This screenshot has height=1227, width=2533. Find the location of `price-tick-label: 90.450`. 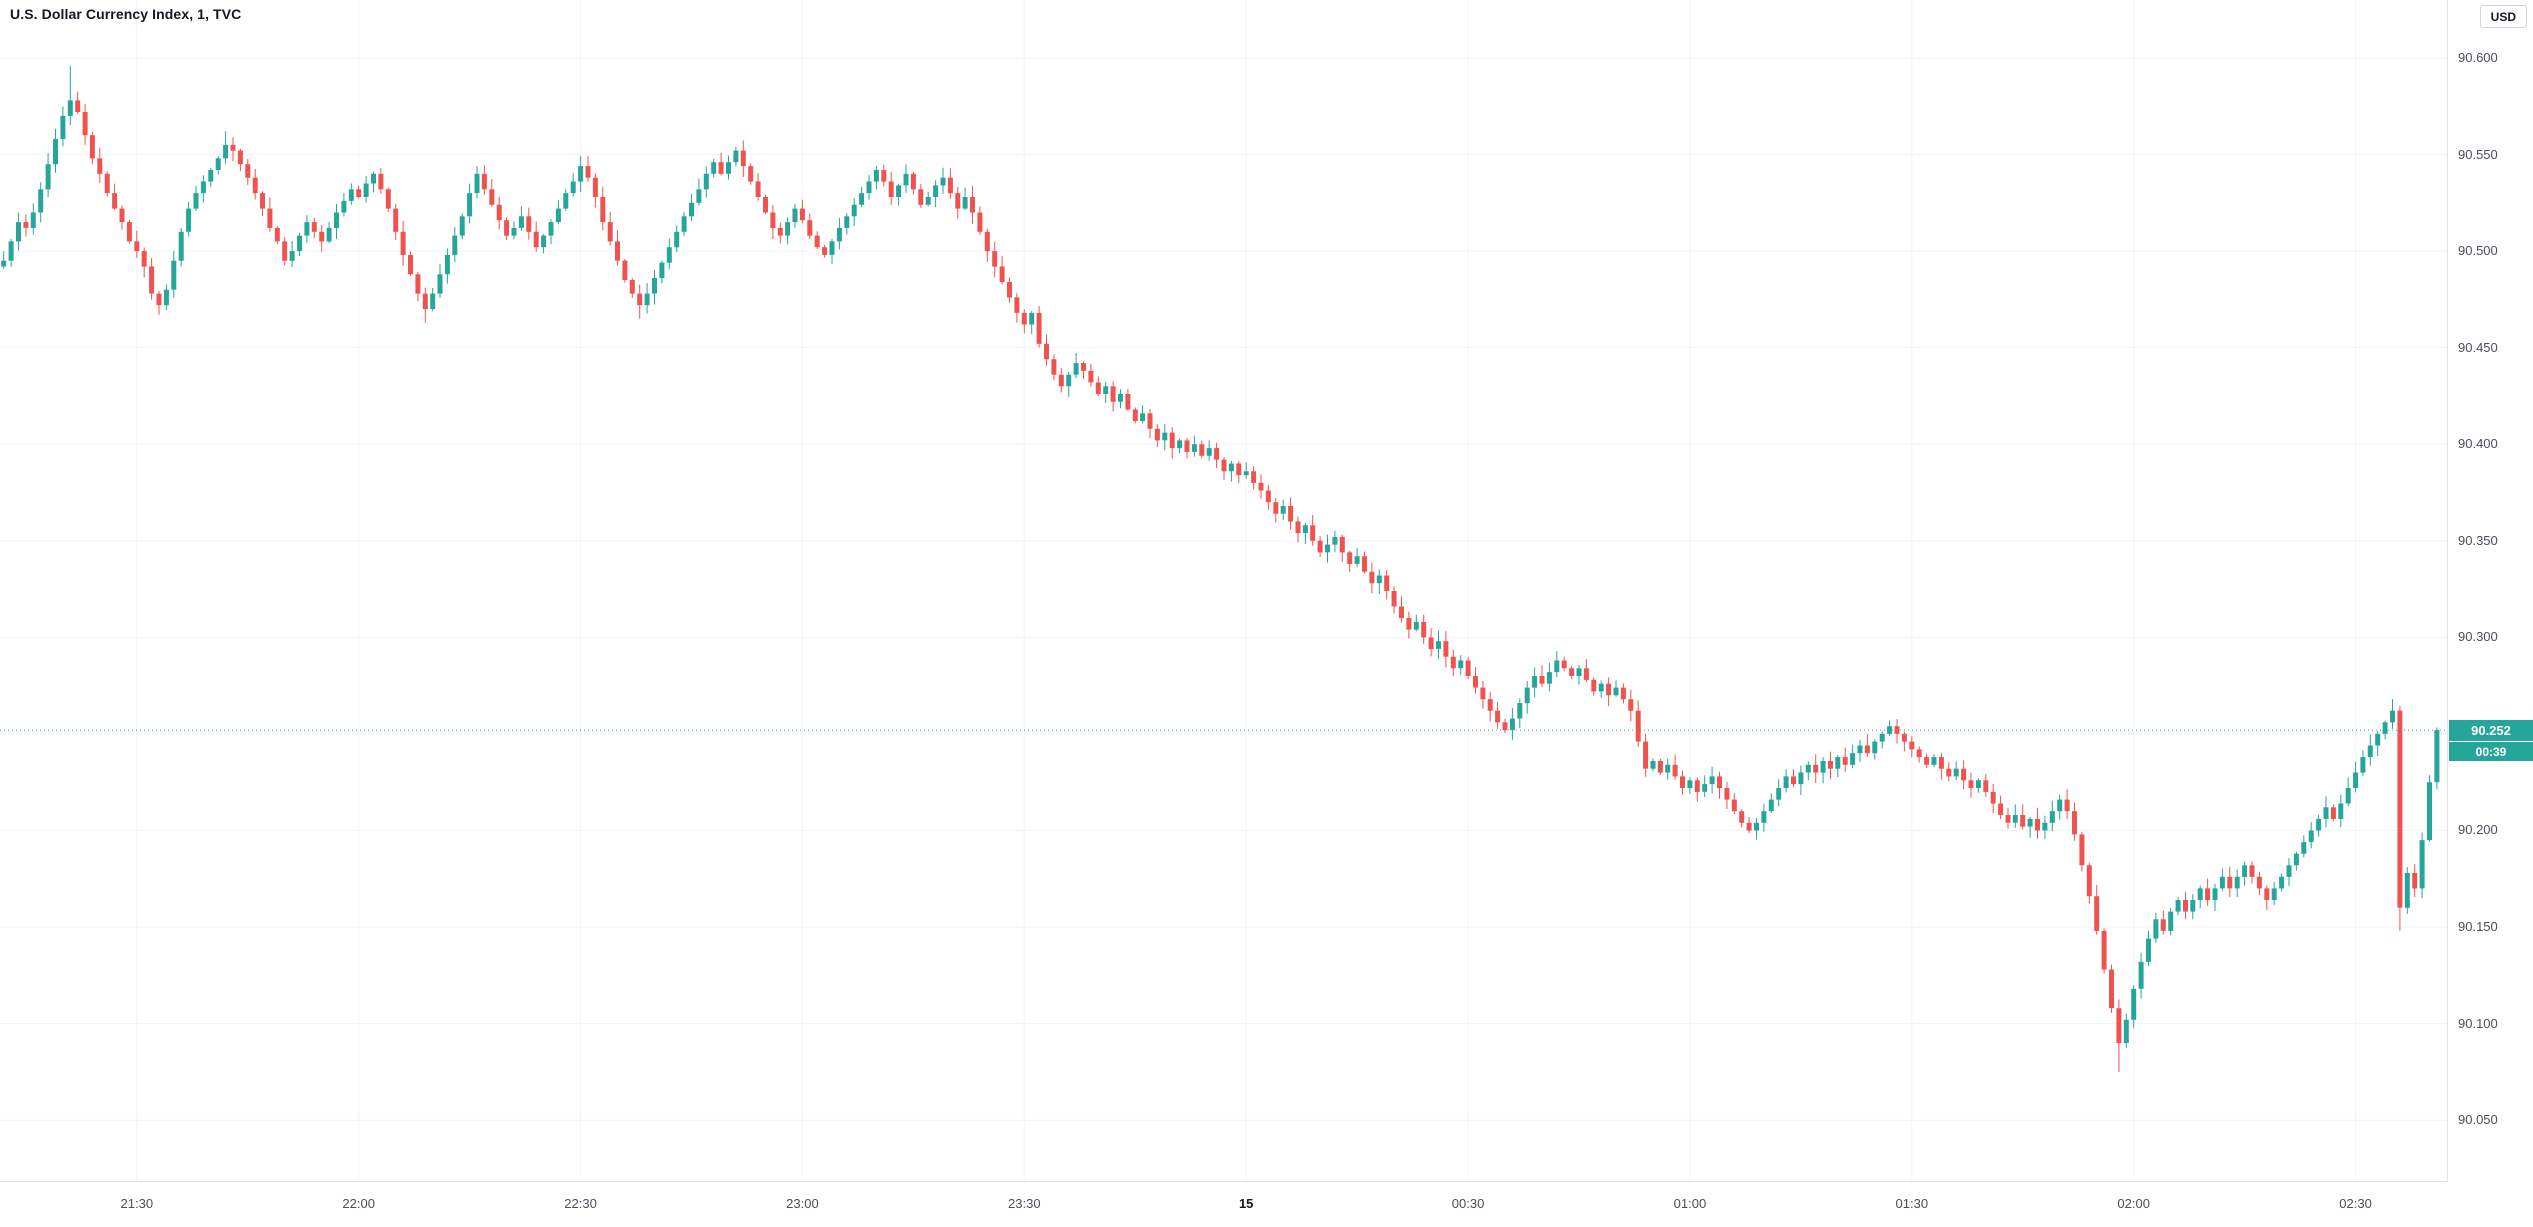

price-tick-label: 90.450 is located at coordinates (2478, 347).